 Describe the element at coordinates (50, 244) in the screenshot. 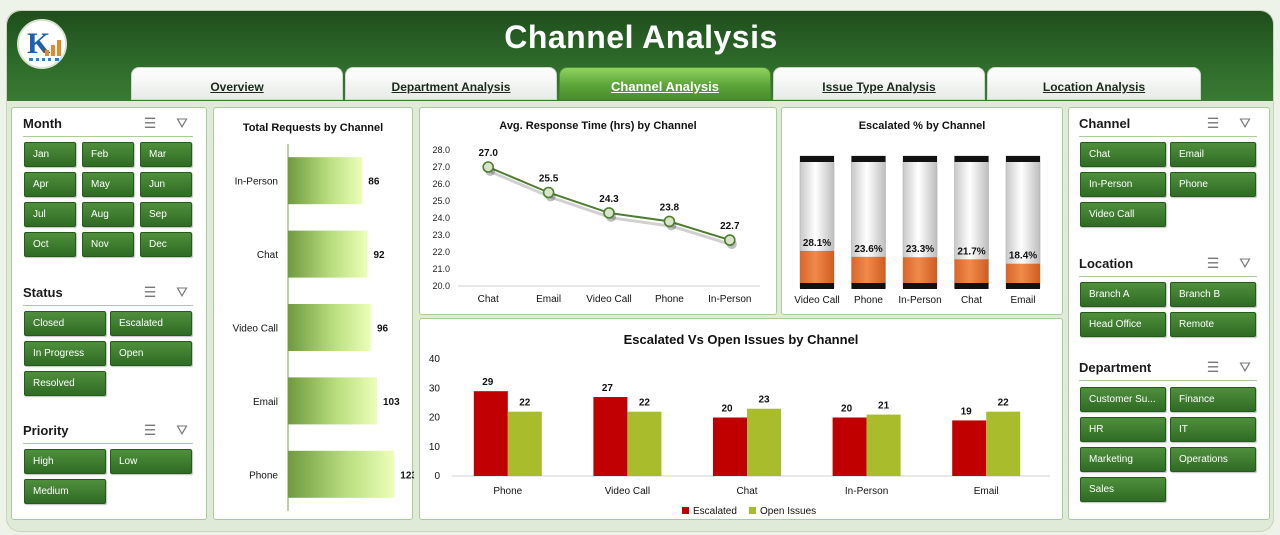

I see `month-chip: Oct` at that location.